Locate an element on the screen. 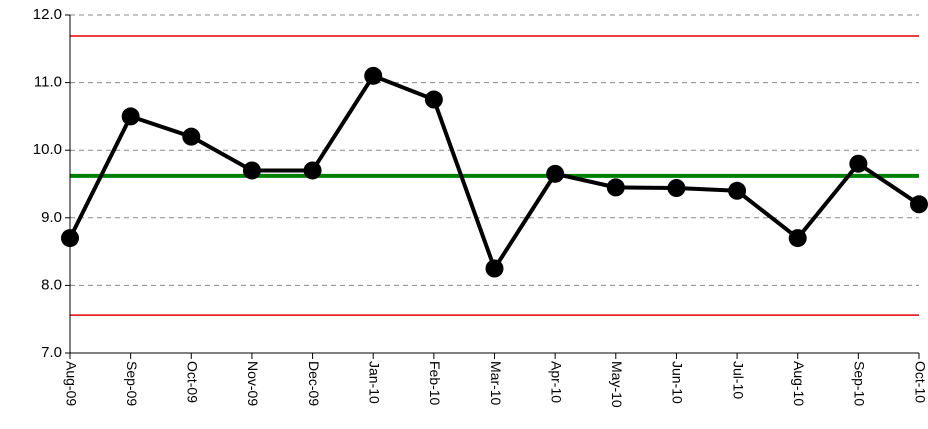 The width and height of the screenshot is (928, 429). x-tick-label: May-10 is located at coordinates (617, 384).